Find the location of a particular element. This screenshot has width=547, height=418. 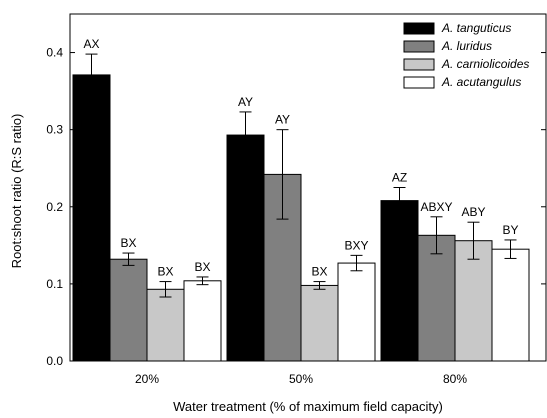

bar-label: BXY is located at coordinates (356, 245).